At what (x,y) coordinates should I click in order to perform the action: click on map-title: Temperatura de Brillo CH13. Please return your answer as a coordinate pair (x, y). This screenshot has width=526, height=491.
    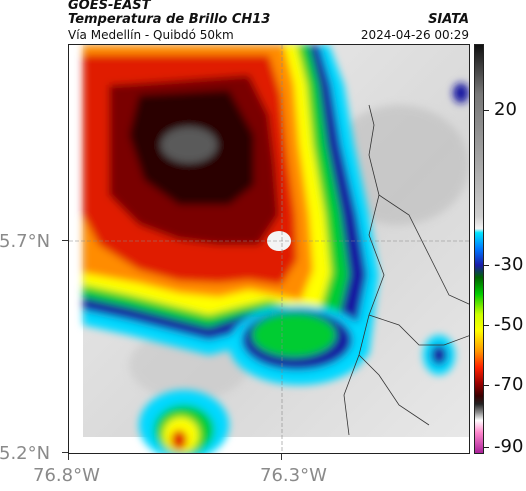
    Looking at the image, I should click on (169, 19).